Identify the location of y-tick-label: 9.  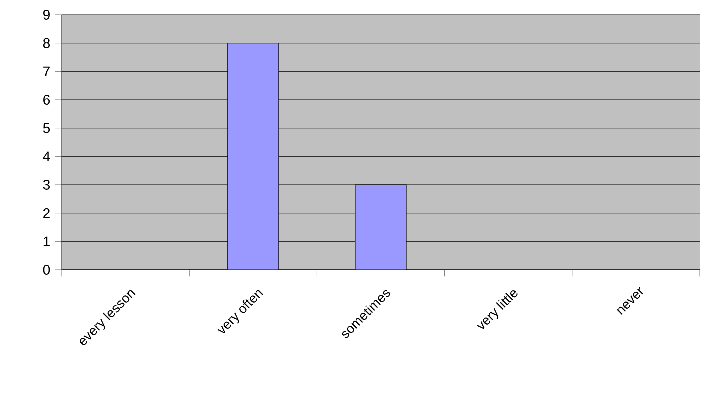
(46, 15).